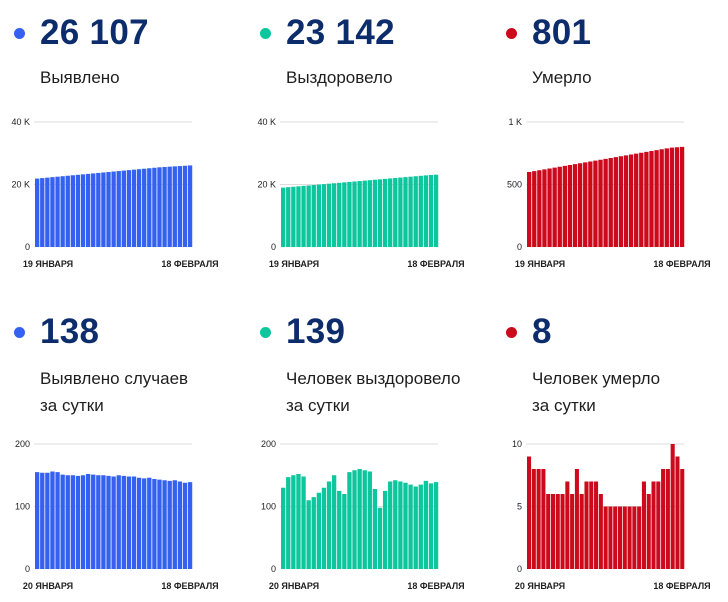 The width and height of the screenshot is (728, 602). I want to click on y-tick-label: 5, so click(519, 507).